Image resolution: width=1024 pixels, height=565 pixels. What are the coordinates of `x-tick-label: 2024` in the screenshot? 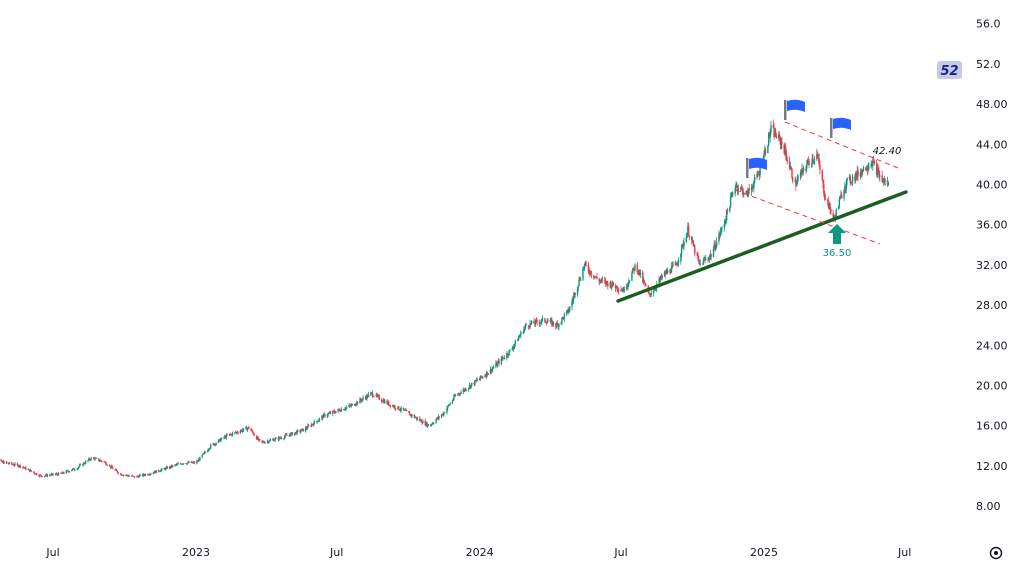 It's located at (480, 552).